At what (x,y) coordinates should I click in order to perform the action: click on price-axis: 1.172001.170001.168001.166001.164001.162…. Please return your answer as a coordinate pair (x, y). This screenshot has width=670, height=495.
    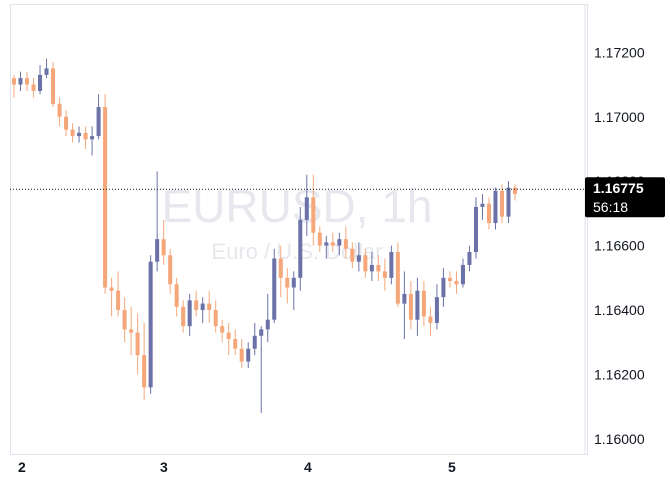
    Looking at the image, I should click on (619, 245).